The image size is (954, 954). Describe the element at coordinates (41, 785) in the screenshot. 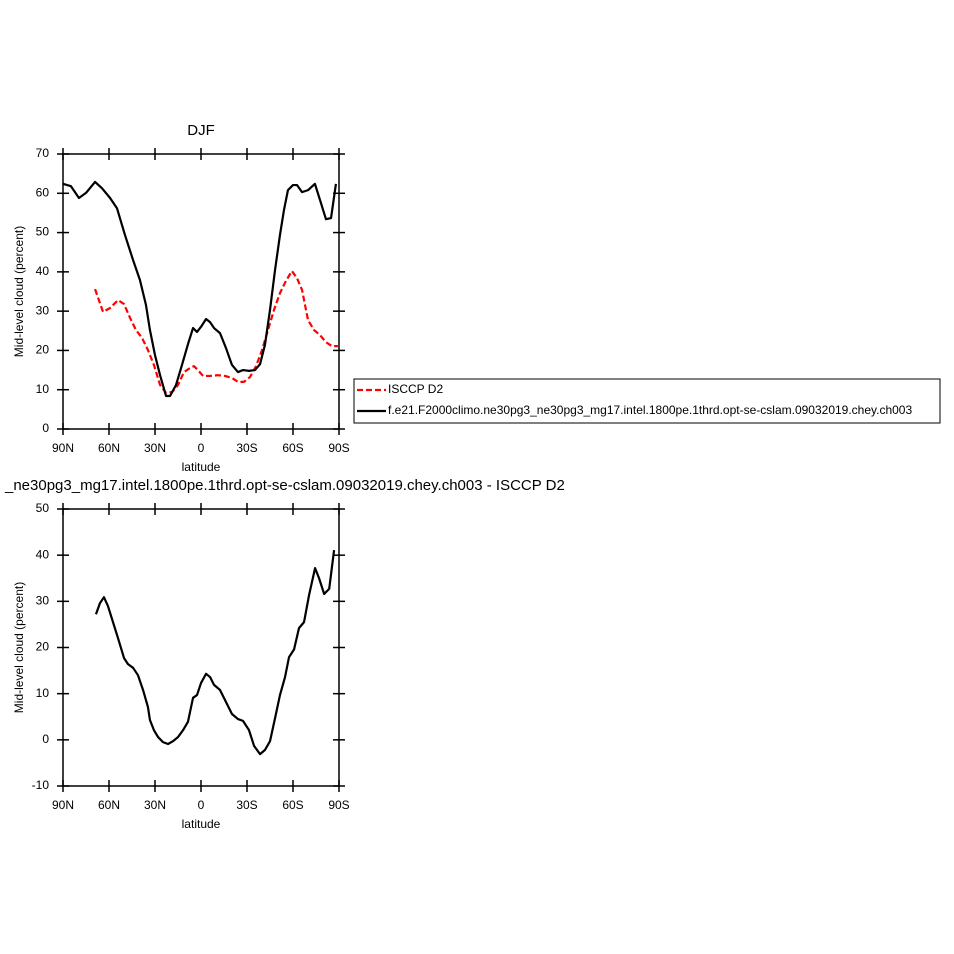

I see `y-tick-label: -10` at that location.